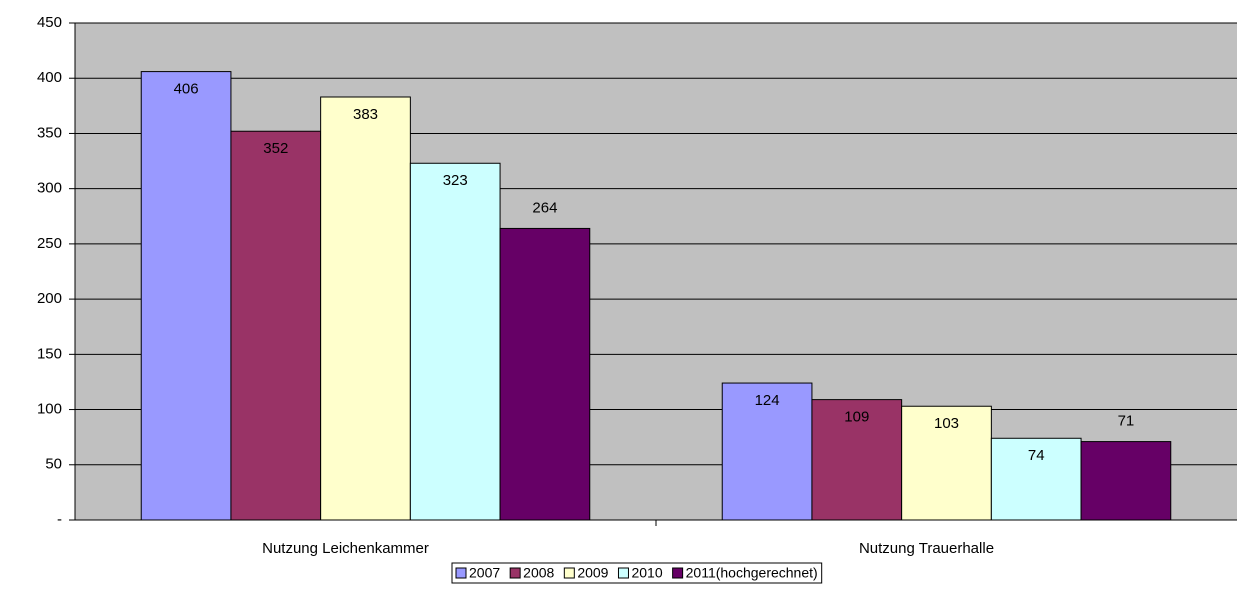  Describe the element at coordinates (49, 353) in the screenshot. I see `y-tick-label: 150` at that location.